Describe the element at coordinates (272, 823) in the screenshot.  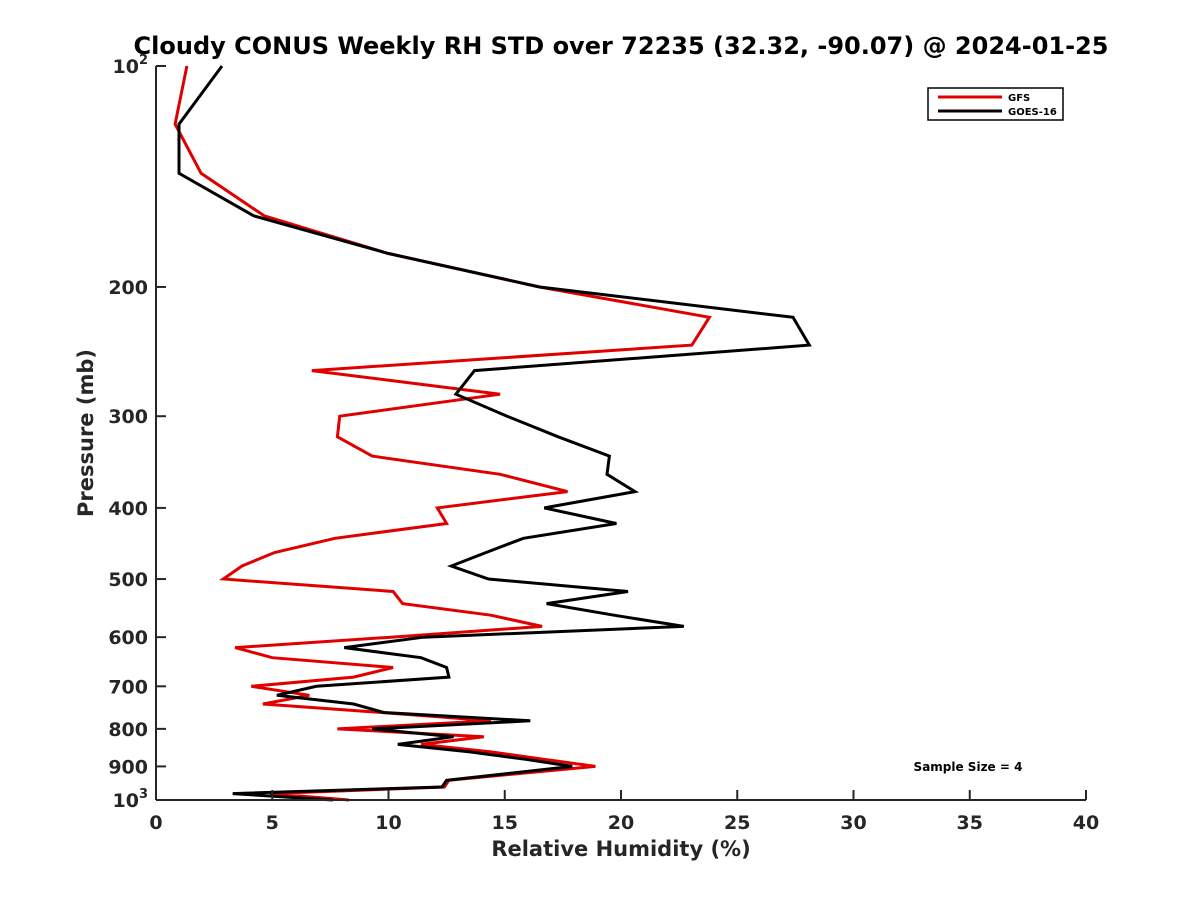
I see `x-tick-label: 5` at that location.